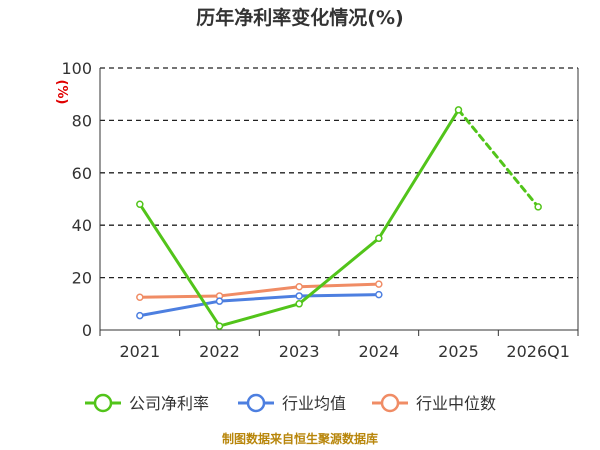 Image resolution: width=600 pixels, height=450 pixels. What do you see at coordinates (82, 278) in the screenshot?
I see `y-tick-label: 20` at bounding box center [82, 278].